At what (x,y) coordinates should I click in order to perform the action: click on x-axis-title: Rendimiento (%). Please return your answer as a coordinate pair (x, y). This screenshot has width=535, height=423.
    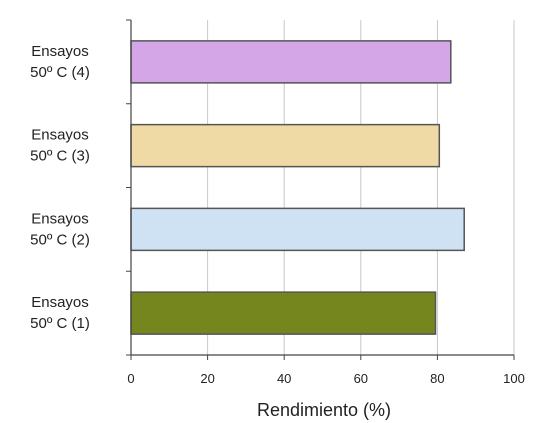
    Looking at the image, I should click on (324, 410).